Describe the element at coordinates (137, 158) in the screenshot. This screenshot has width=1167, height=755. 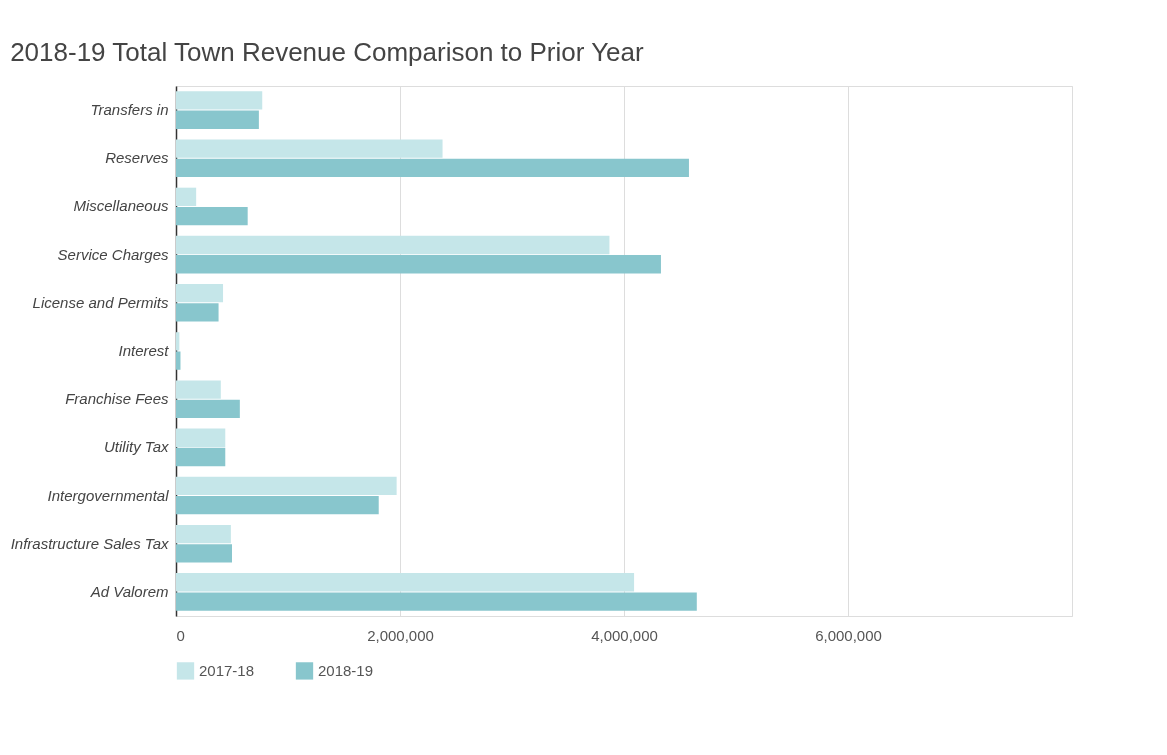
I see `y-tick-label: Reserves` at that location.